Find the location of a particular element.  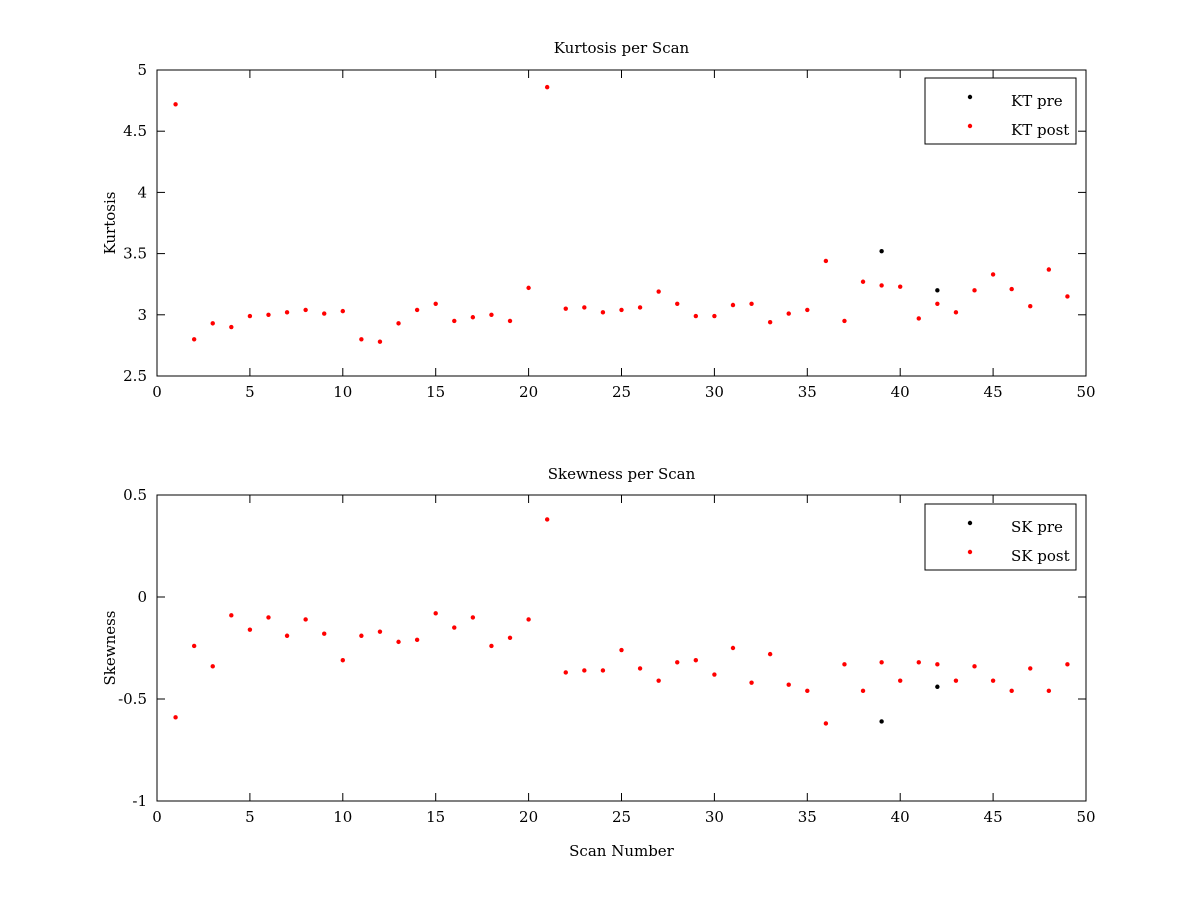

legend-marker is located at coordinates (970, 97).